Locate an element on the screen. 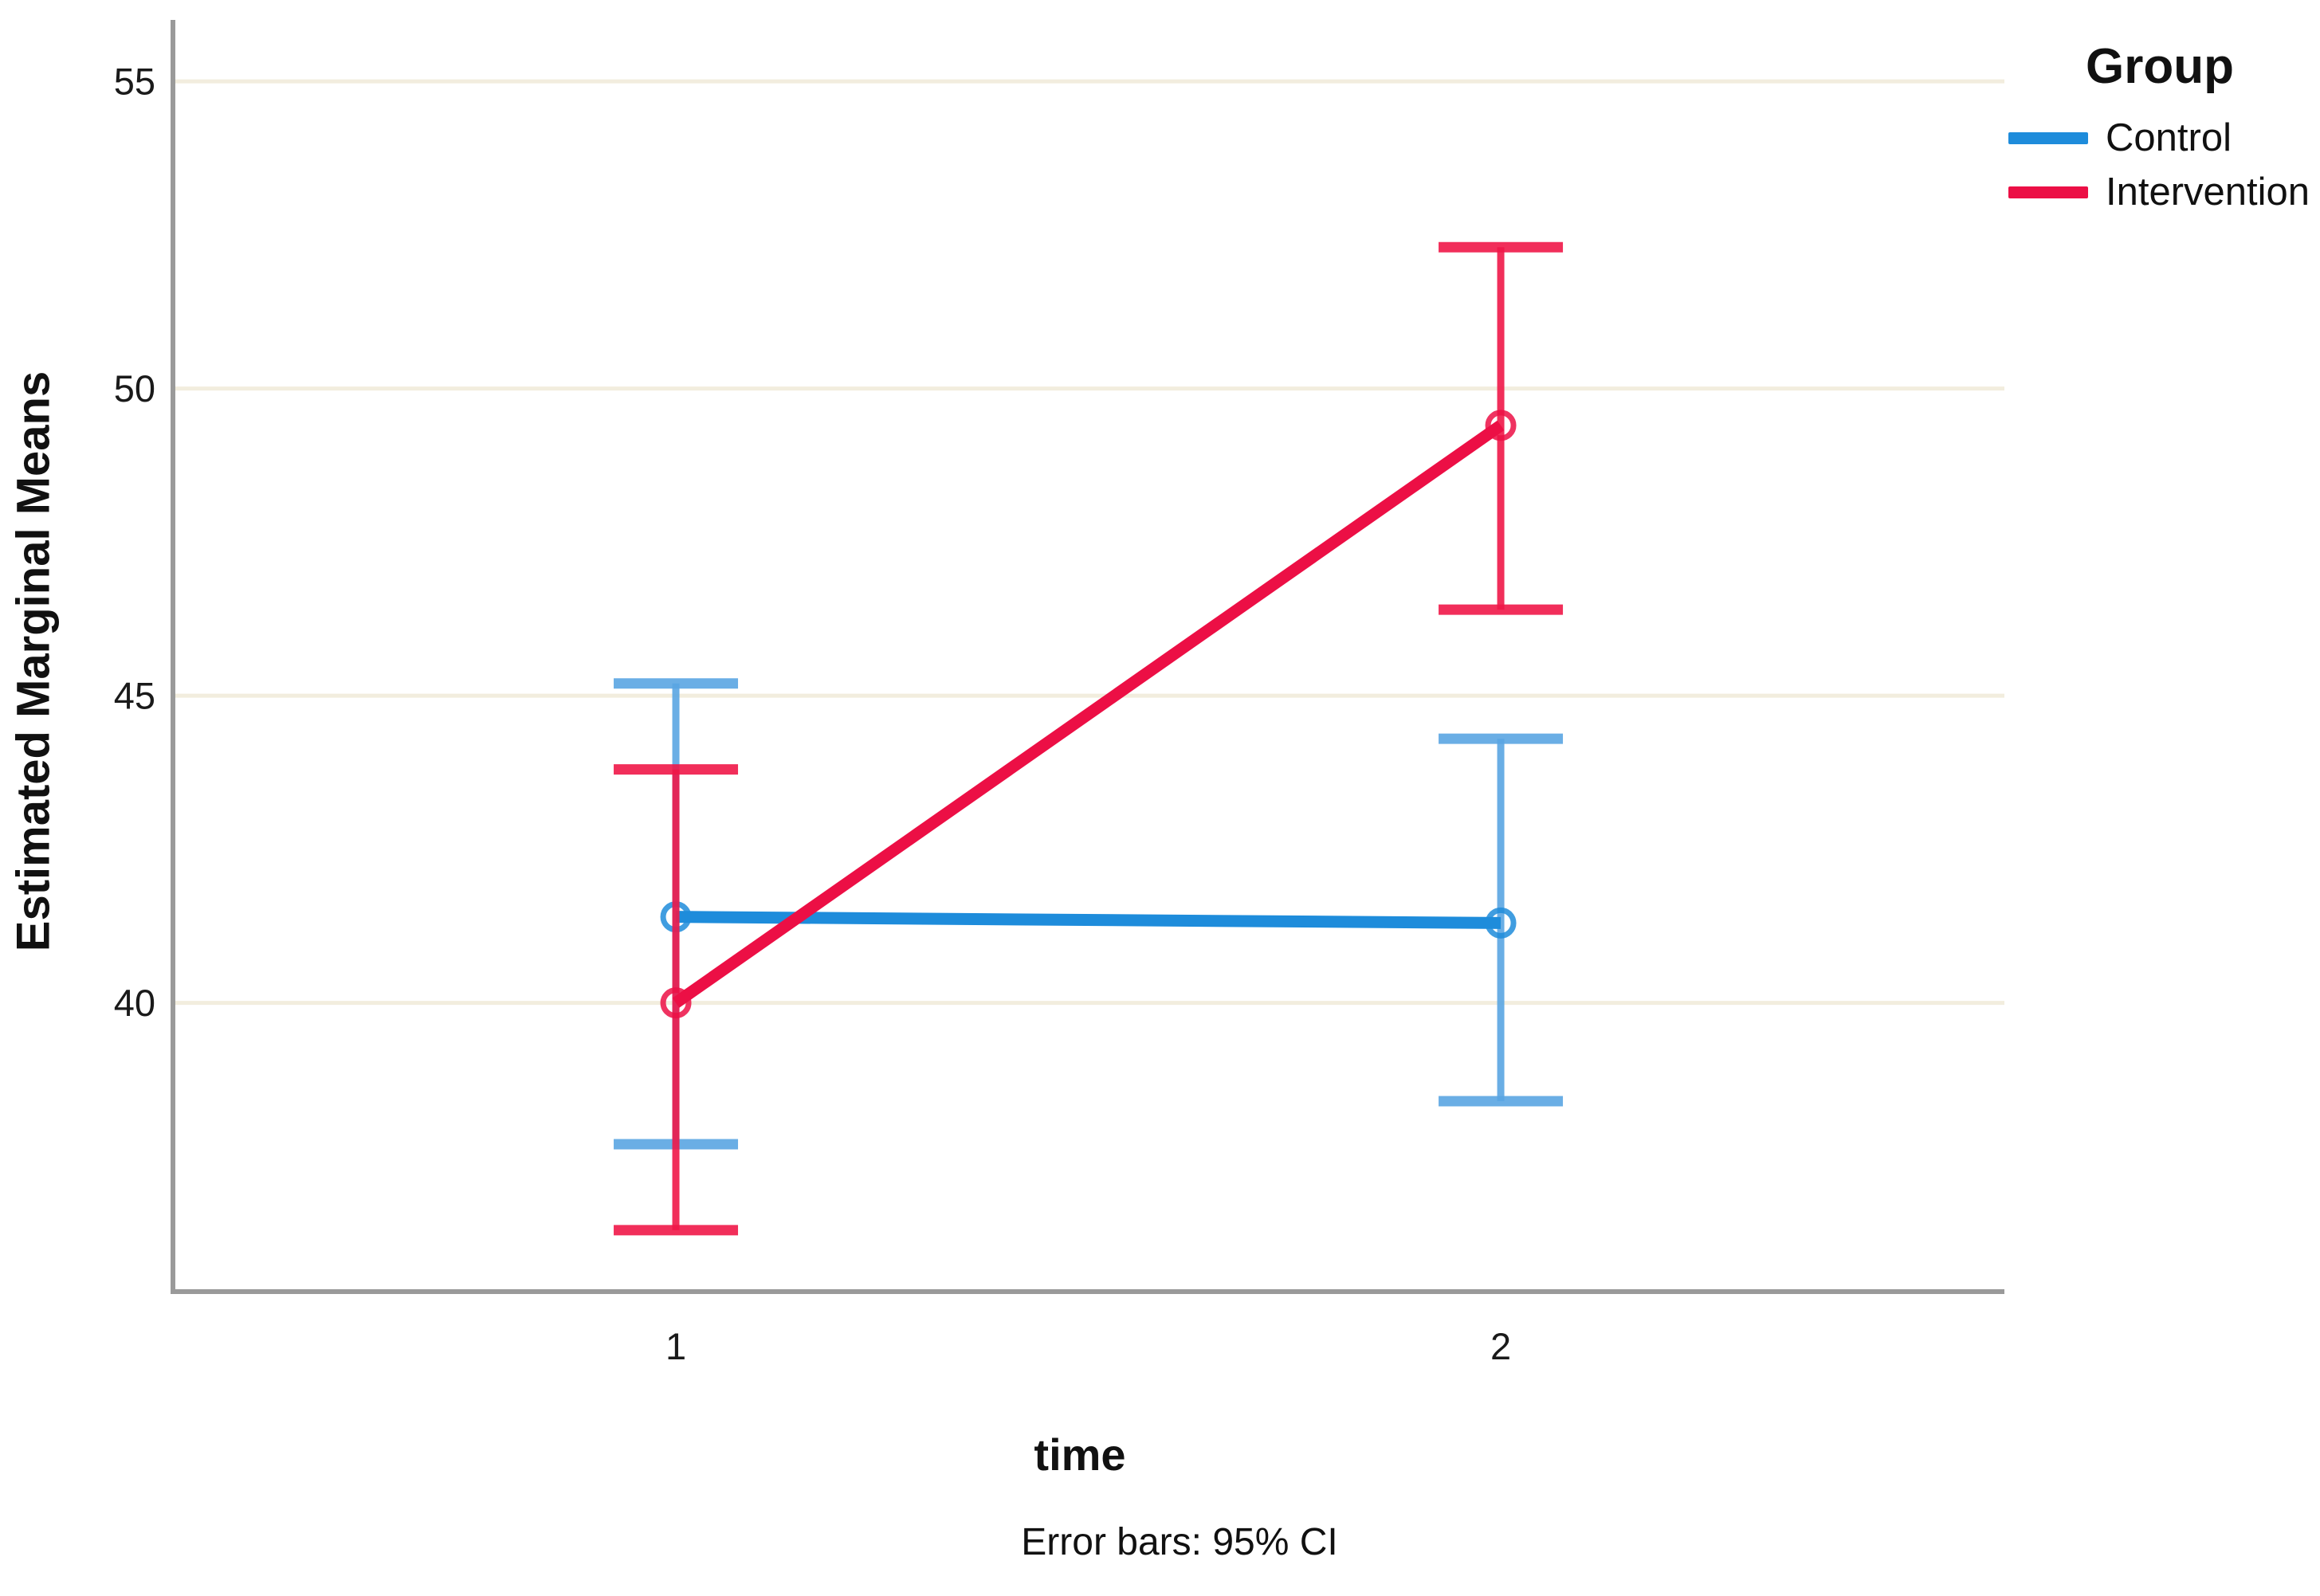  y-tick-label-55: 55 is located at coordinates (134, 82).